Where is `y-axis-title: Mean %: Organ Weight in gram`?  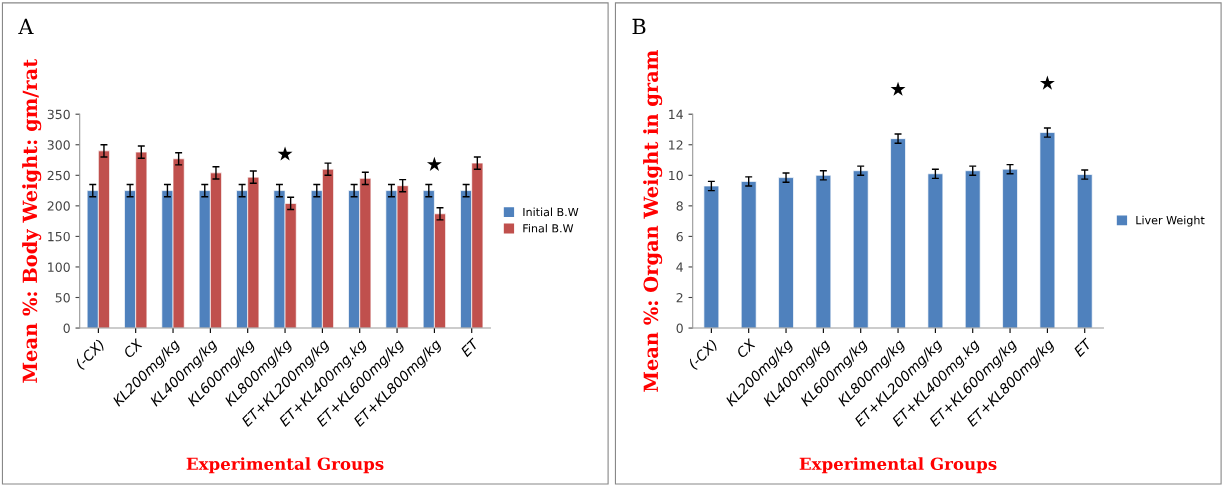 y-axis-title: Mean %: Organ Weight in gram is located at coordinates (653, 221).